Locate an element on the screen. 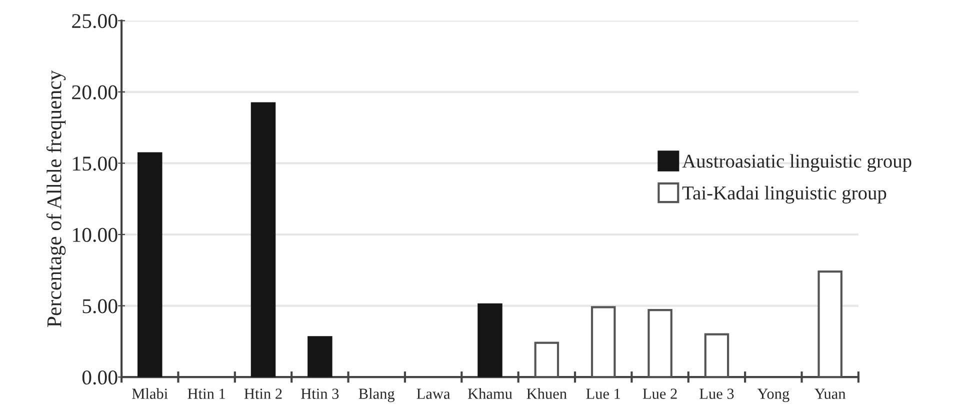 The height and width of the screenshot is (413, 957). x-tick-label: Khuen is located at coordinates (546, 393).